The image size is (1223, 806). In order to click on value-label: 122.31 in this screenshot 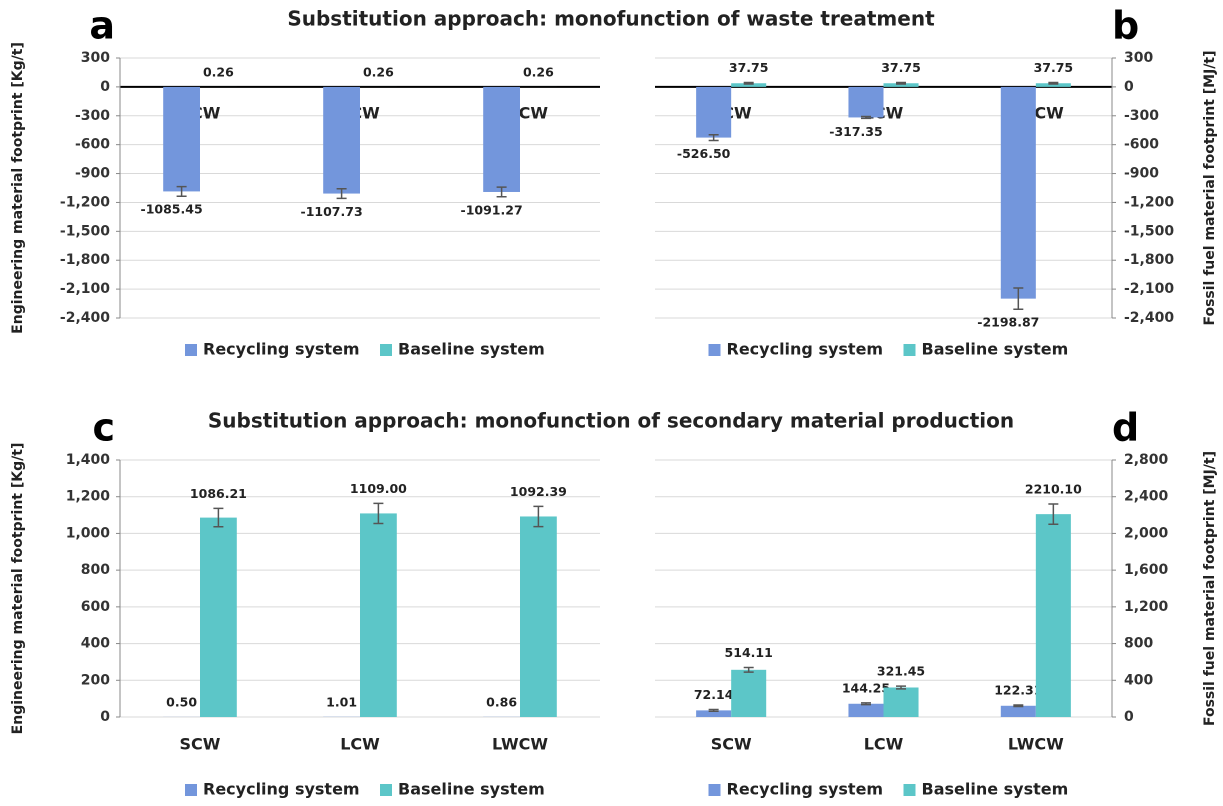, I will do `click(1018, 690)`.